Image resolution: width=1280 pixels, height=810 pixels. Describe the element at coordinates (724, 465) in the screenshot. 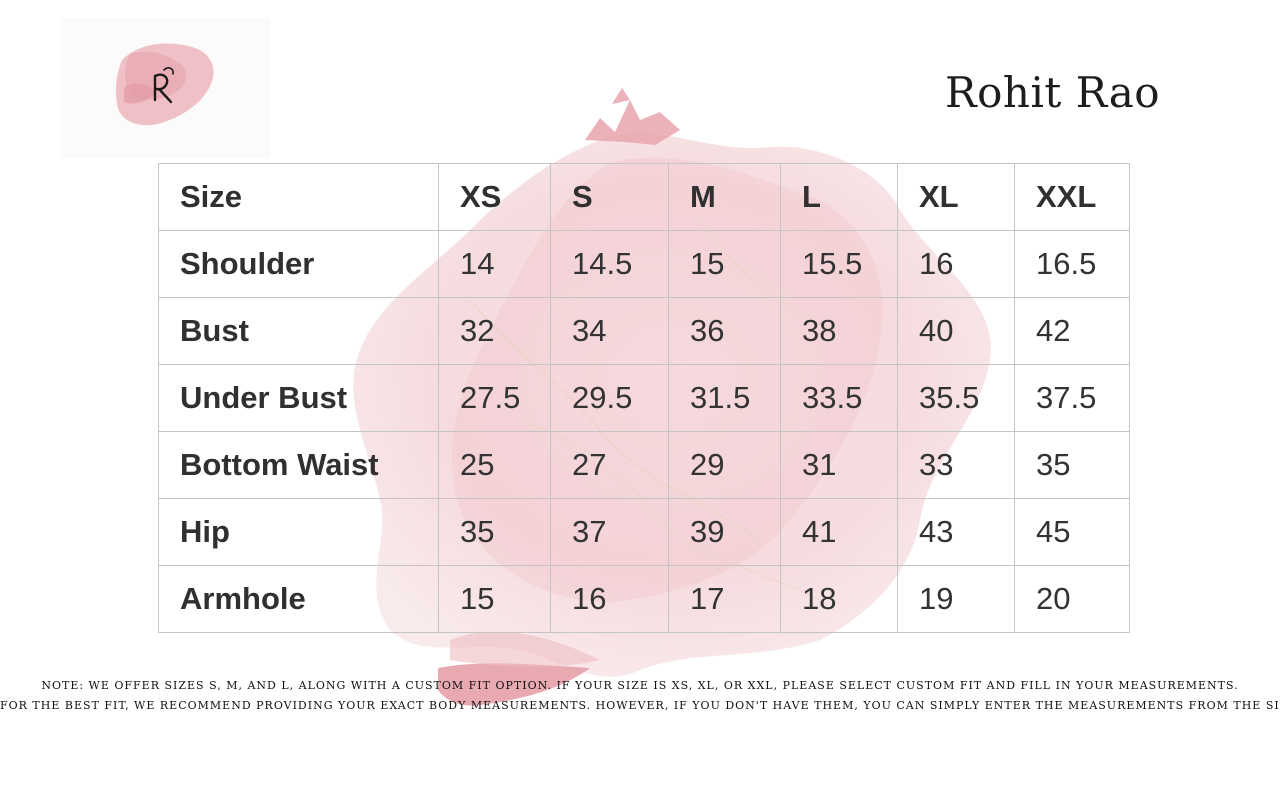

I see `table-cell: 29` at that location.